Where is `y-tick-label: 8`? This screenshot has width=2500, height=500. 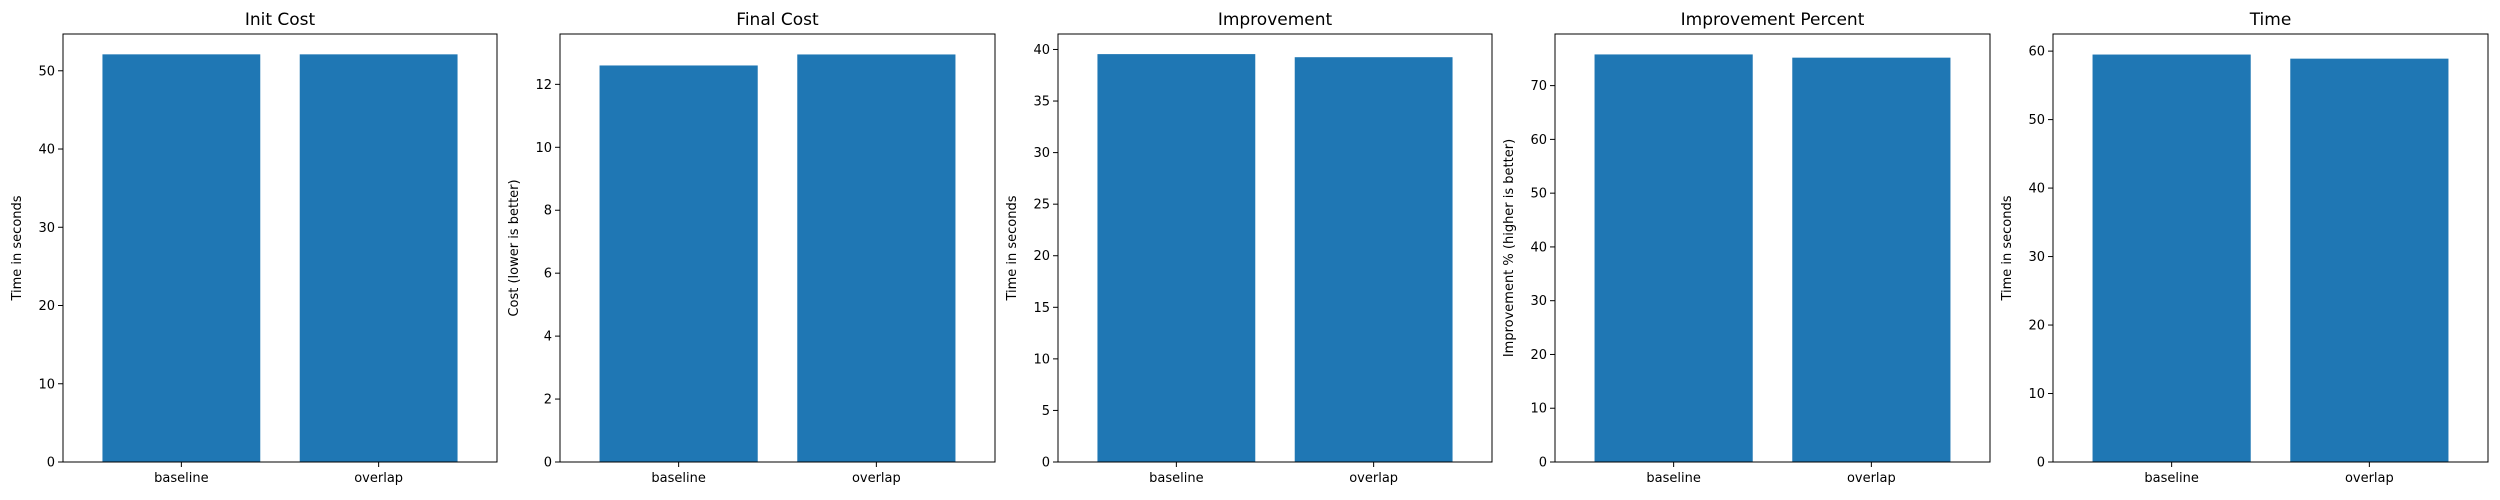 y-tick-label: 8 is located at coordinates (548, 211).